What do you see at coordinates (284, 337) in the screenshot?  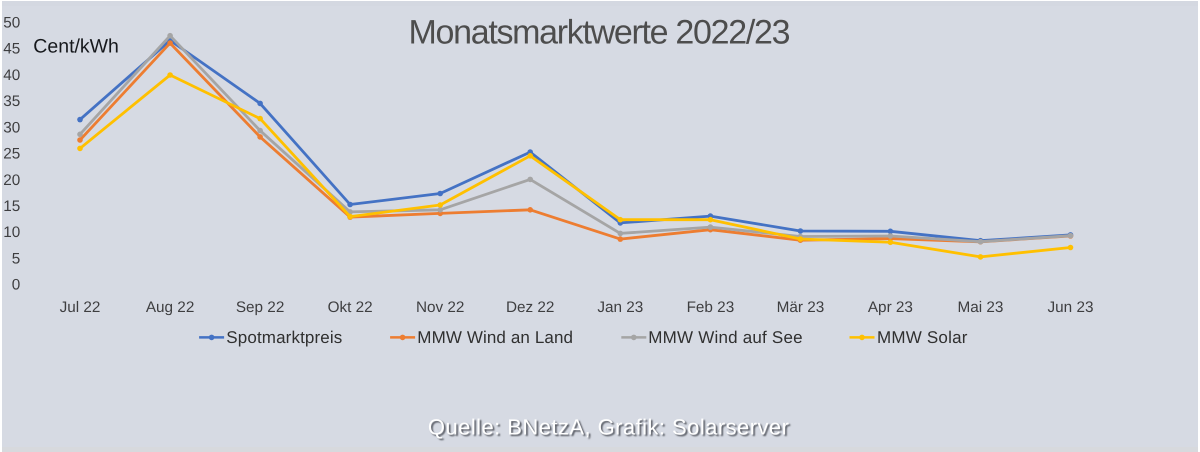 I see `svg-text: Spotmarktpreis` at bounding box center [284, 337].